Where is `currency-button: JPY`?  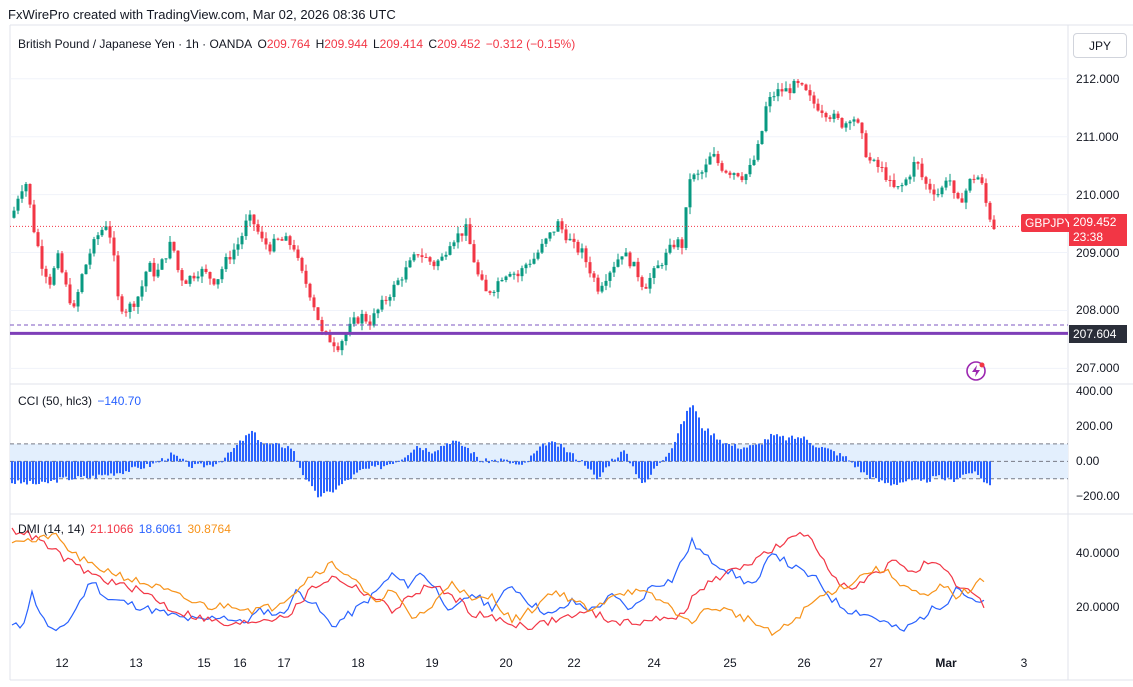
currency-button: JPY is located at coordinates (1100, 45).